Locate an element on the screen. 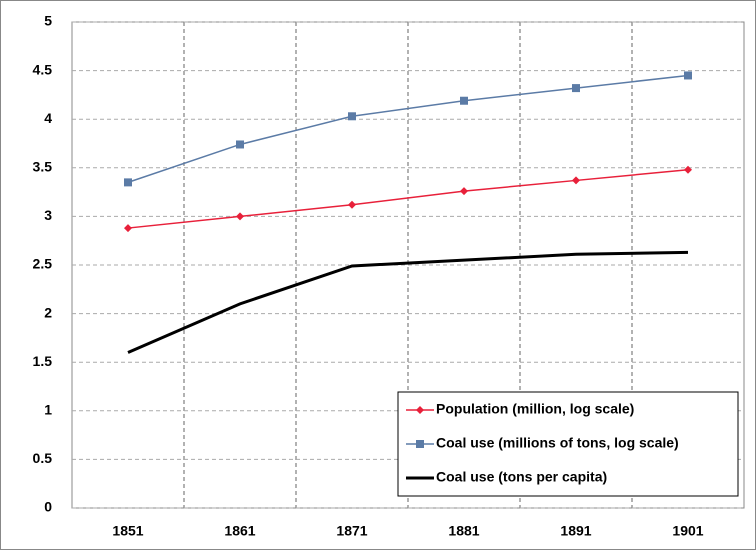 This screenshot has width=756, height=550. y-tick-label: 1 is located at coordinates (48, 410).